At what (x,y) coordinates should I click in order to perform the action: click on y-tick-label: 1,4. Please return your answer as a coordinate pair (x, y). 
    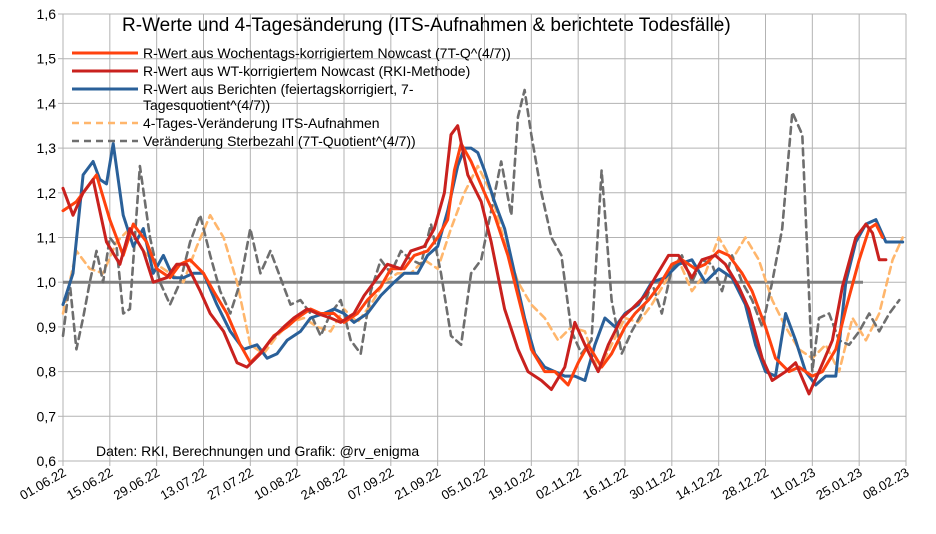
    Looking at the image, I should click on (47, 103).